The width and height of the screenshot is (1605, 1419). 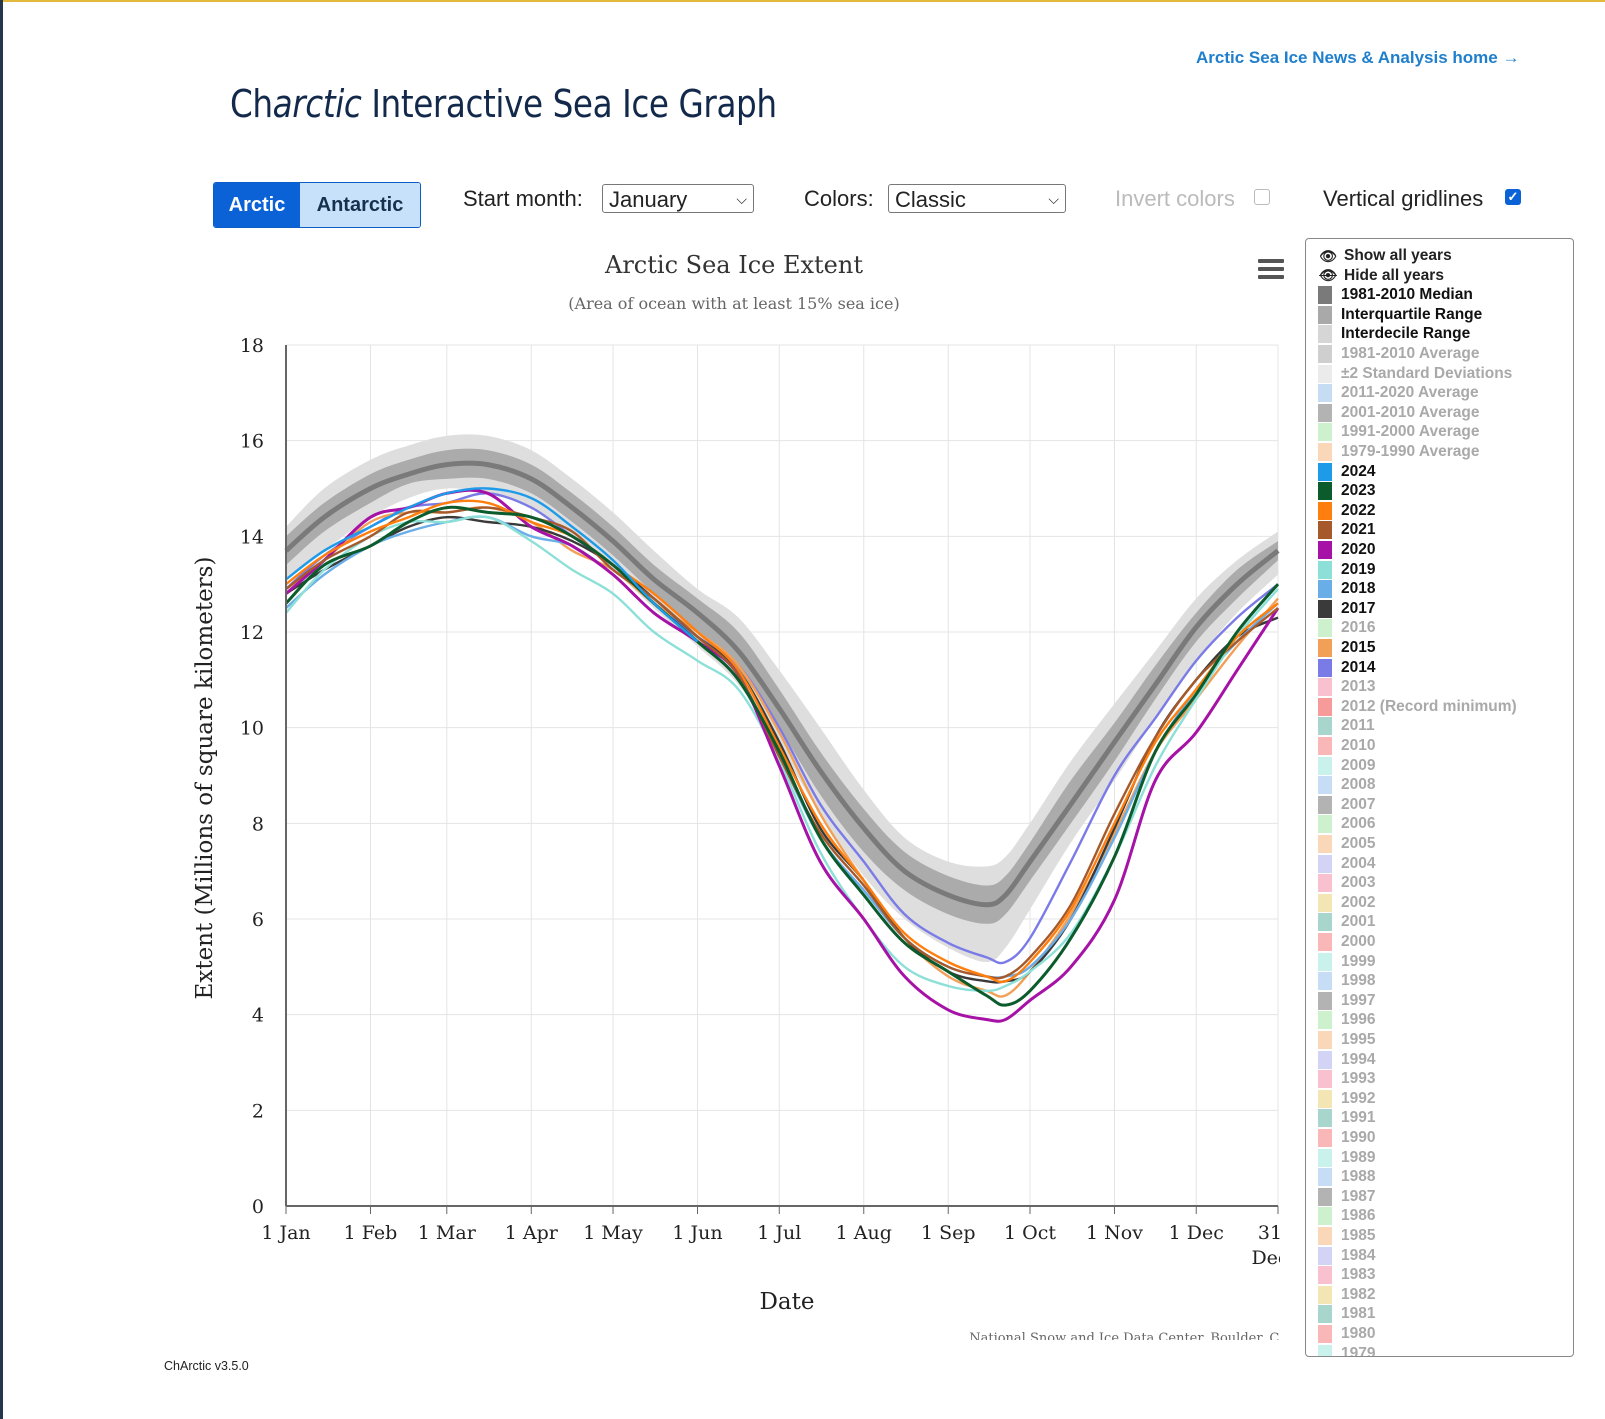 I want to click on legend-item: 2005, so click(x=1346, y=844).